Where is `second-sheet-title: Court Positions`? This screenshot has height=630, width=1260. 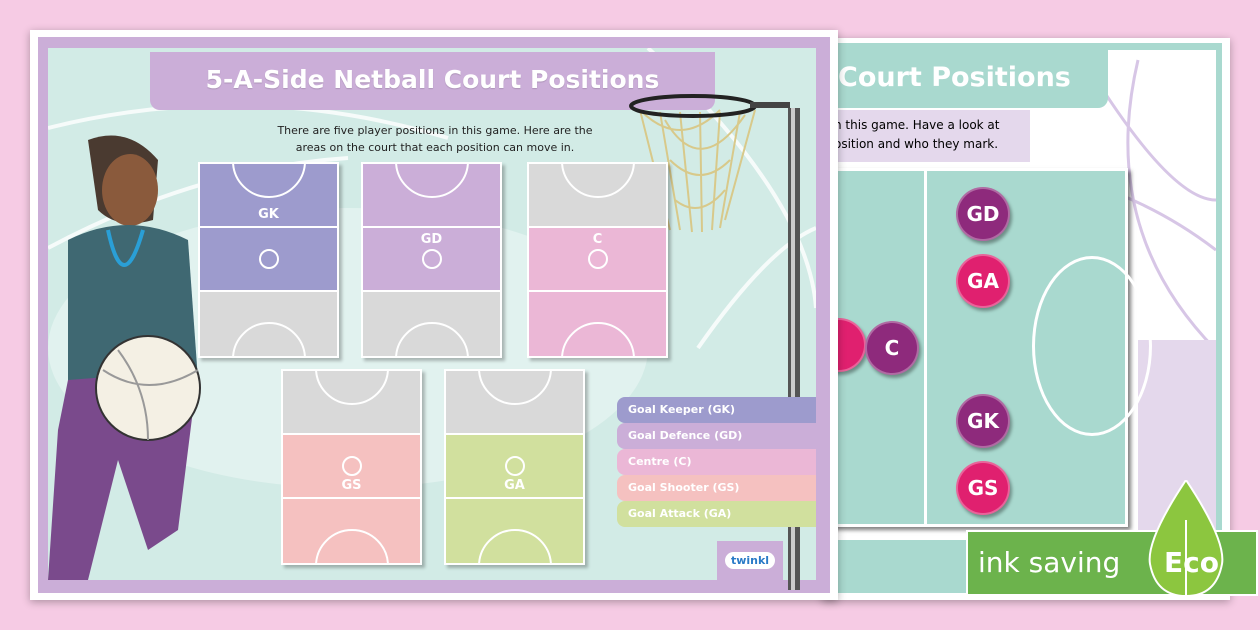 second-sheet-title: Court Positions is located at coordinates (969, 79).